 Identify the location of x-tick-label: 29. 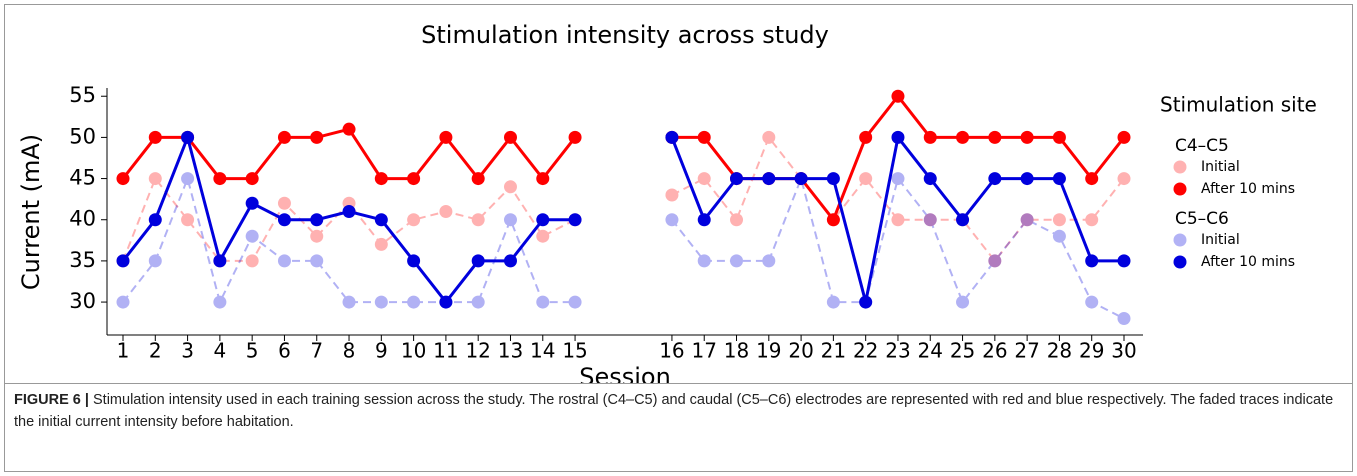
(1091, 351).